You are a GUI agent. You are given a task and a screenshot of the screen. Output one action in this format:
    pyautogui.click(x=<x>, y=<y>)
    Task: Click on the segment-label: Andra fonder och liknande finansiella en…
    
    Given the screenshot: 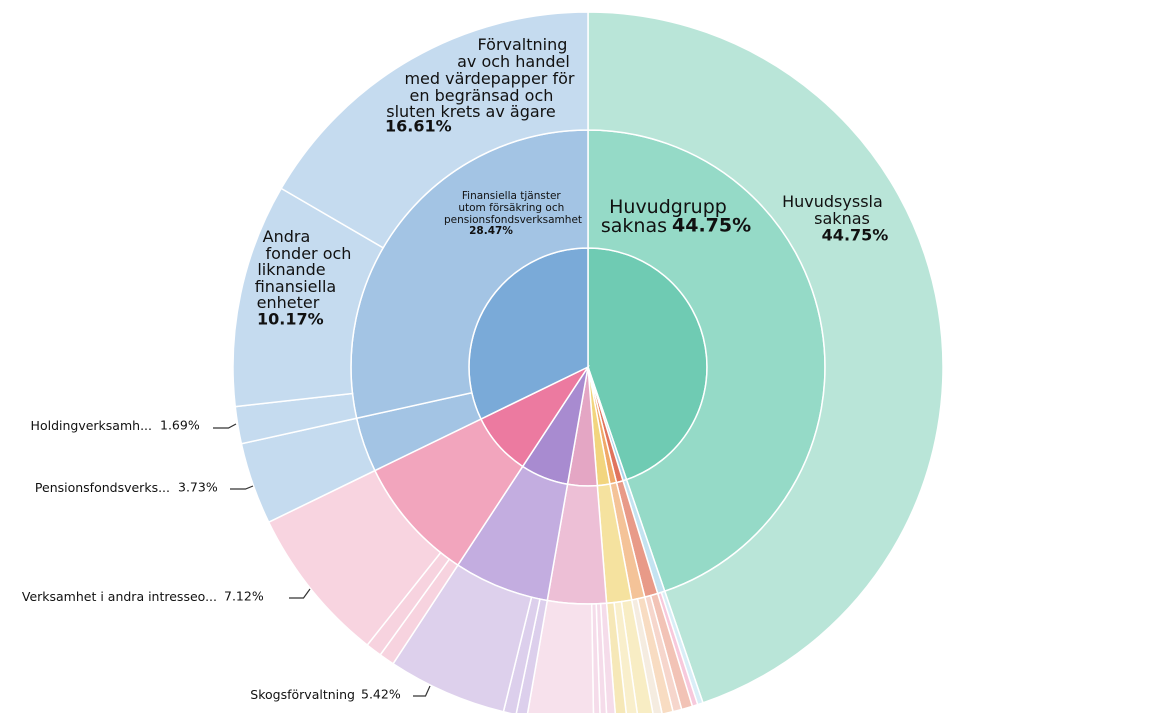 What is the action you would take?
    pyautogui.click(x=306, y=269)
    